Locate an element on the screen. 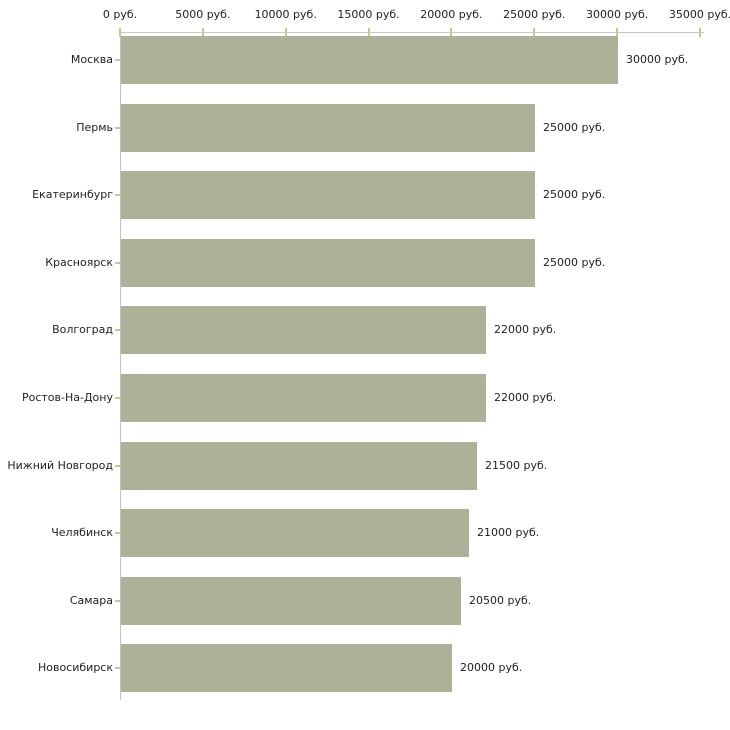 This screenshot has width=730, height=730. category-label: Ростов-На-Дону is located at coordinates (67, 397).